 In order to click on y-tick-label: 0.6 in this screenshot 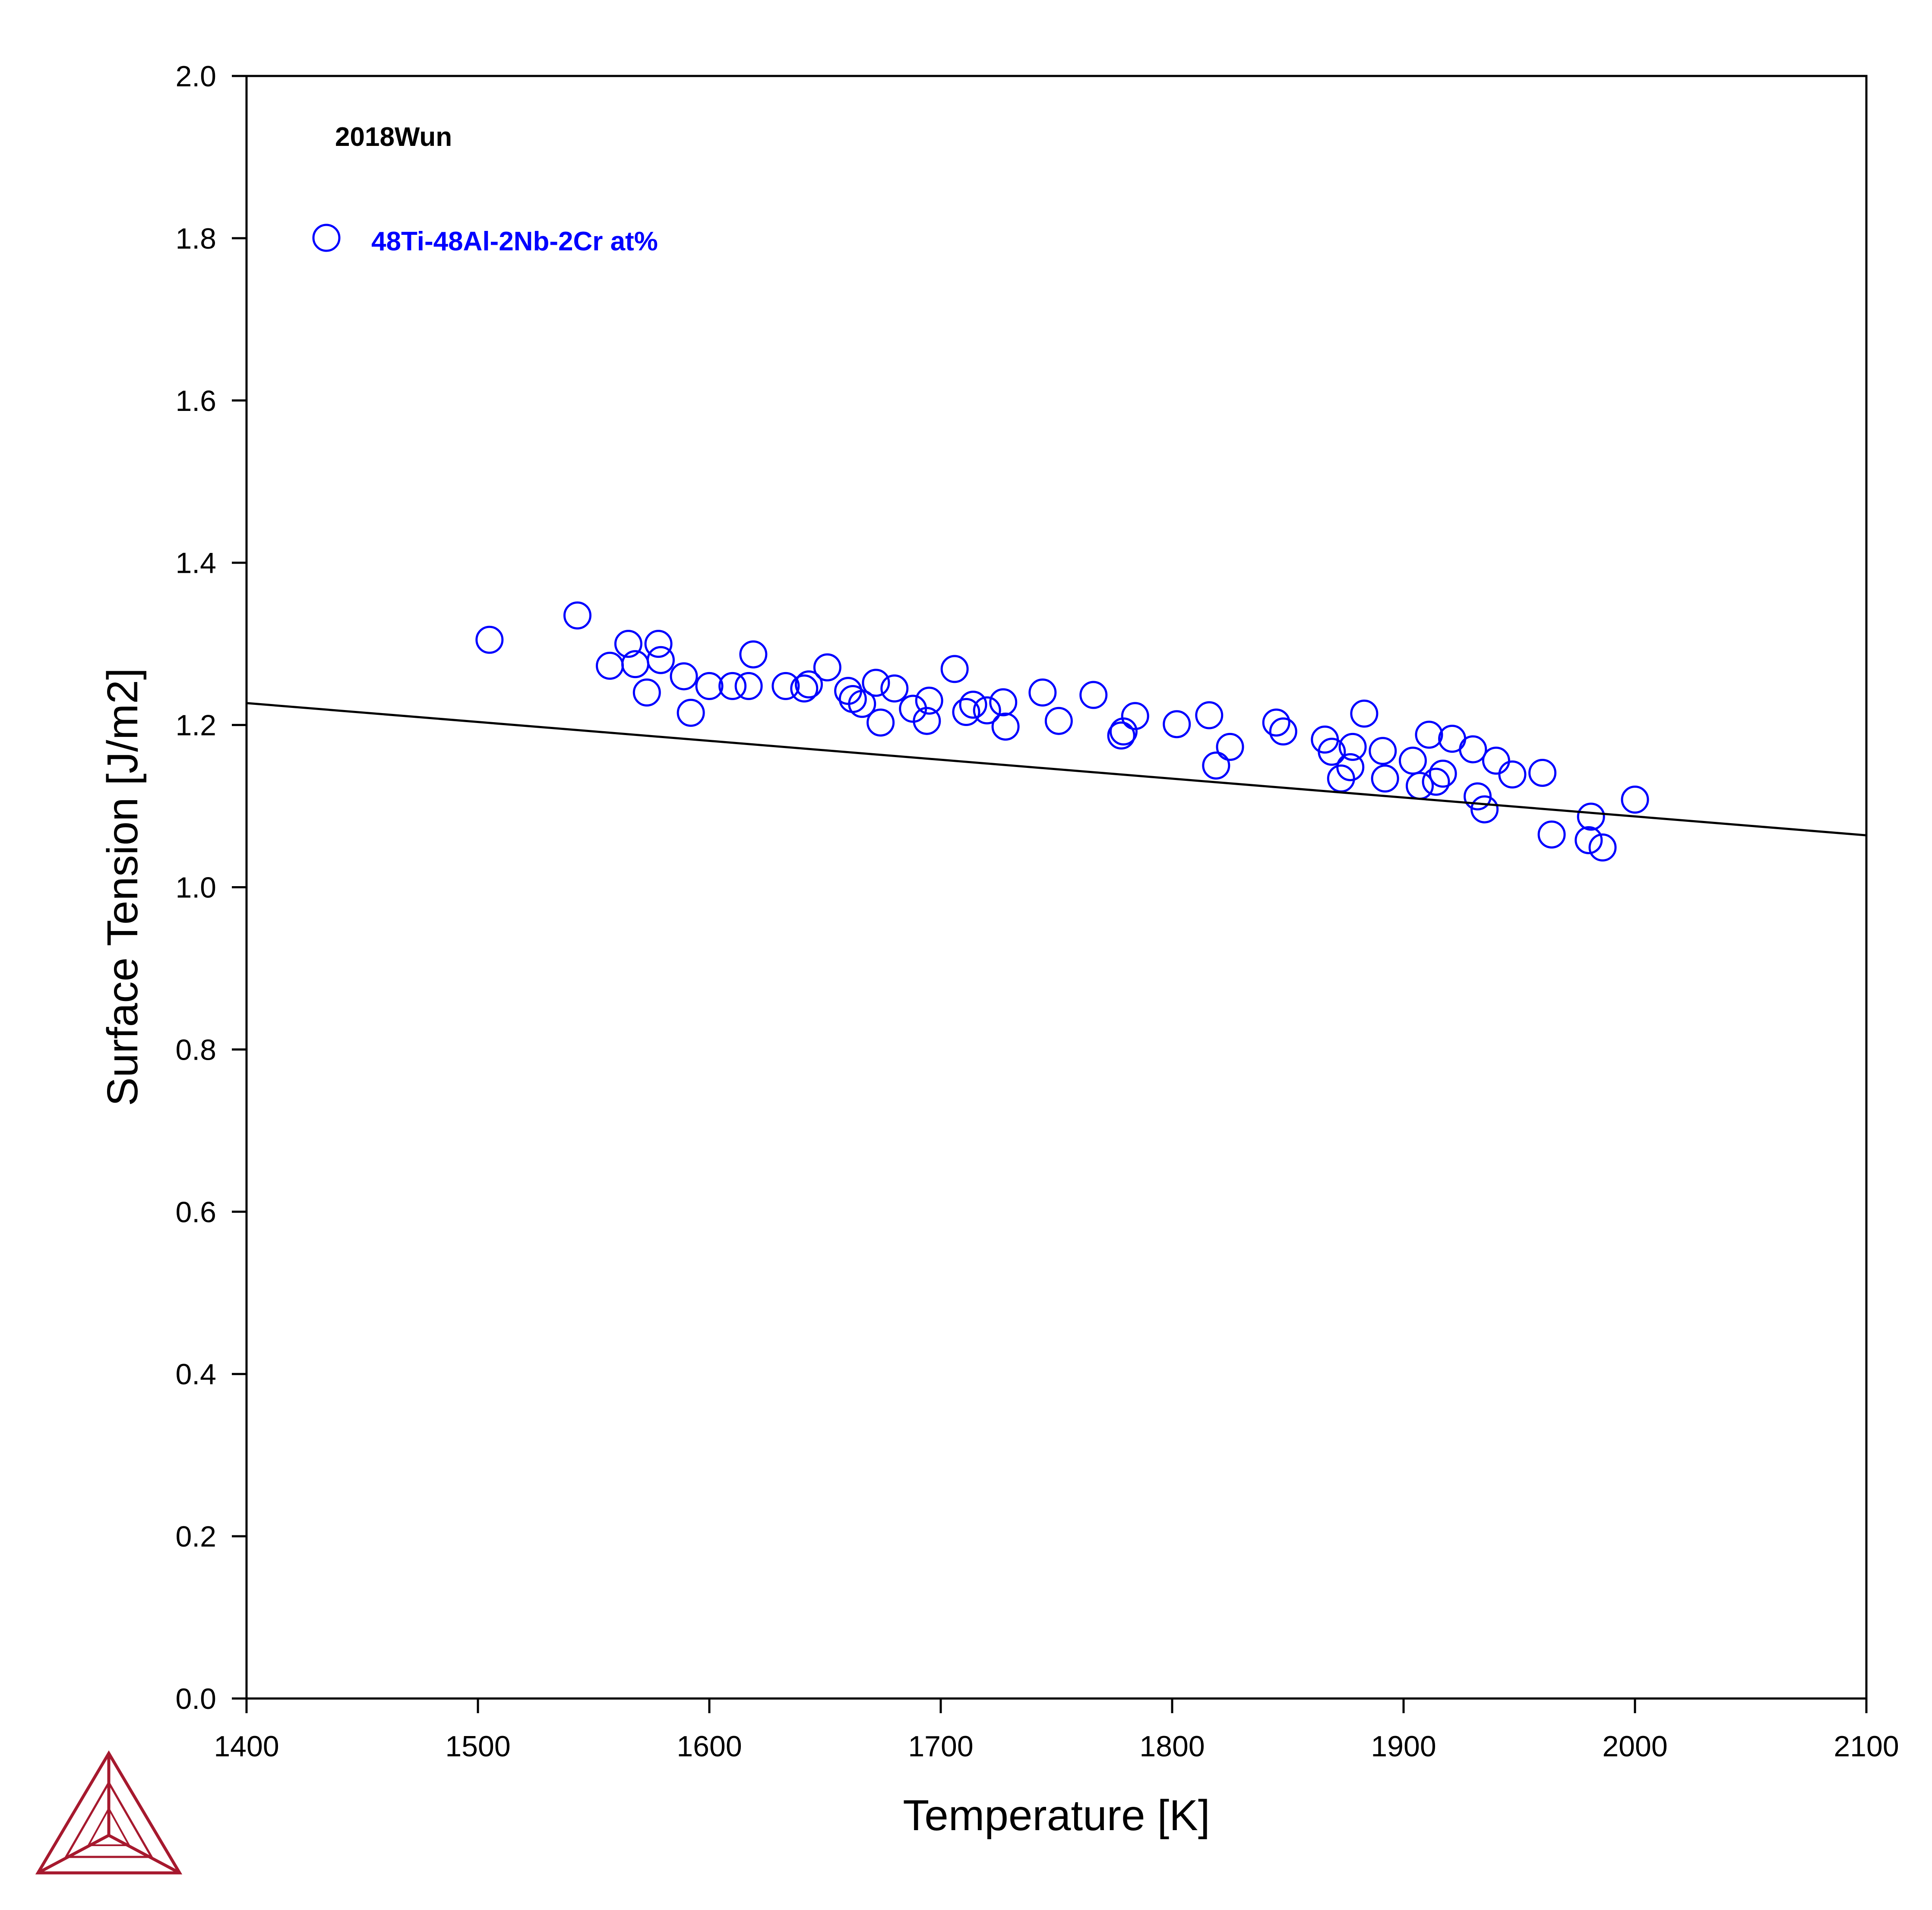, I will do `click(195, 1212)`.